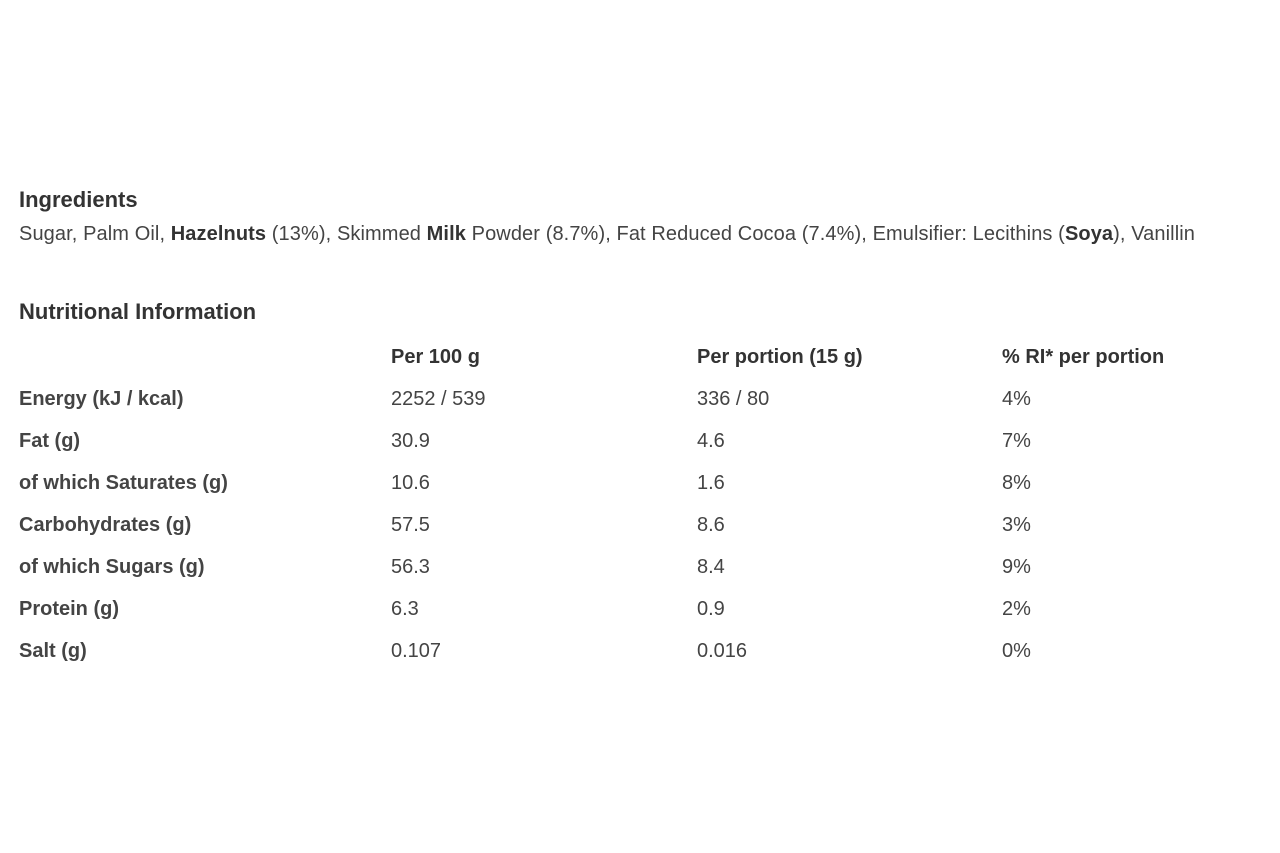 The height and width of the screenshot is (853, 1280). I want to click on ri-value: 7%, so click(1016, 440).